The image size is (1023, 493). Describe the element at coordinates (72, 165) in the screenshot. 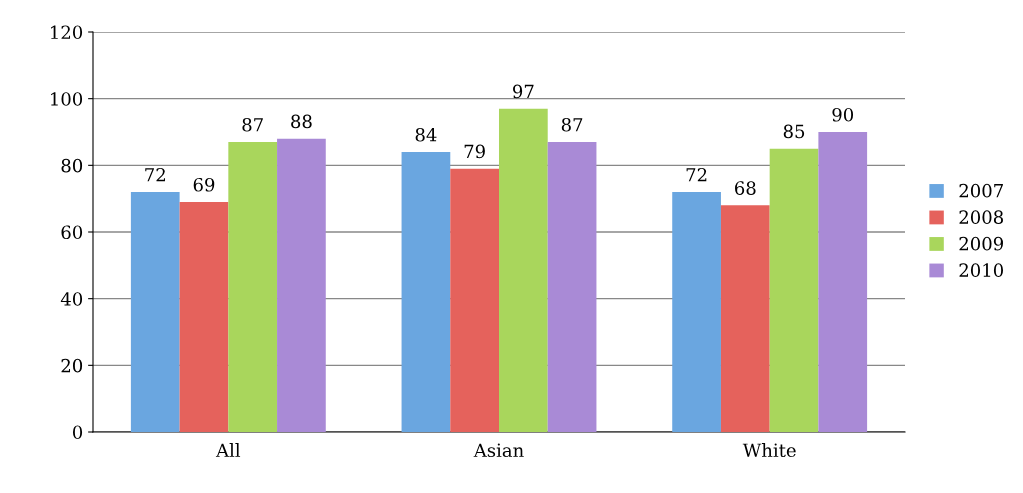

I see `y-tick-label: 80` at that location.